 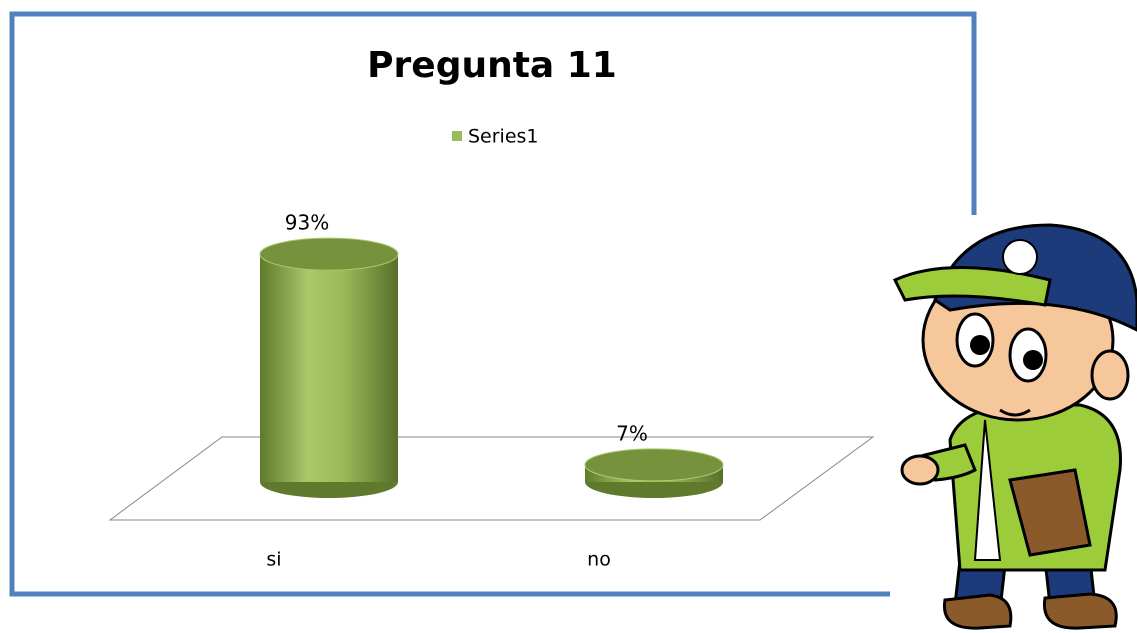 I want to click on mascot, so click(x=1013, y=424).